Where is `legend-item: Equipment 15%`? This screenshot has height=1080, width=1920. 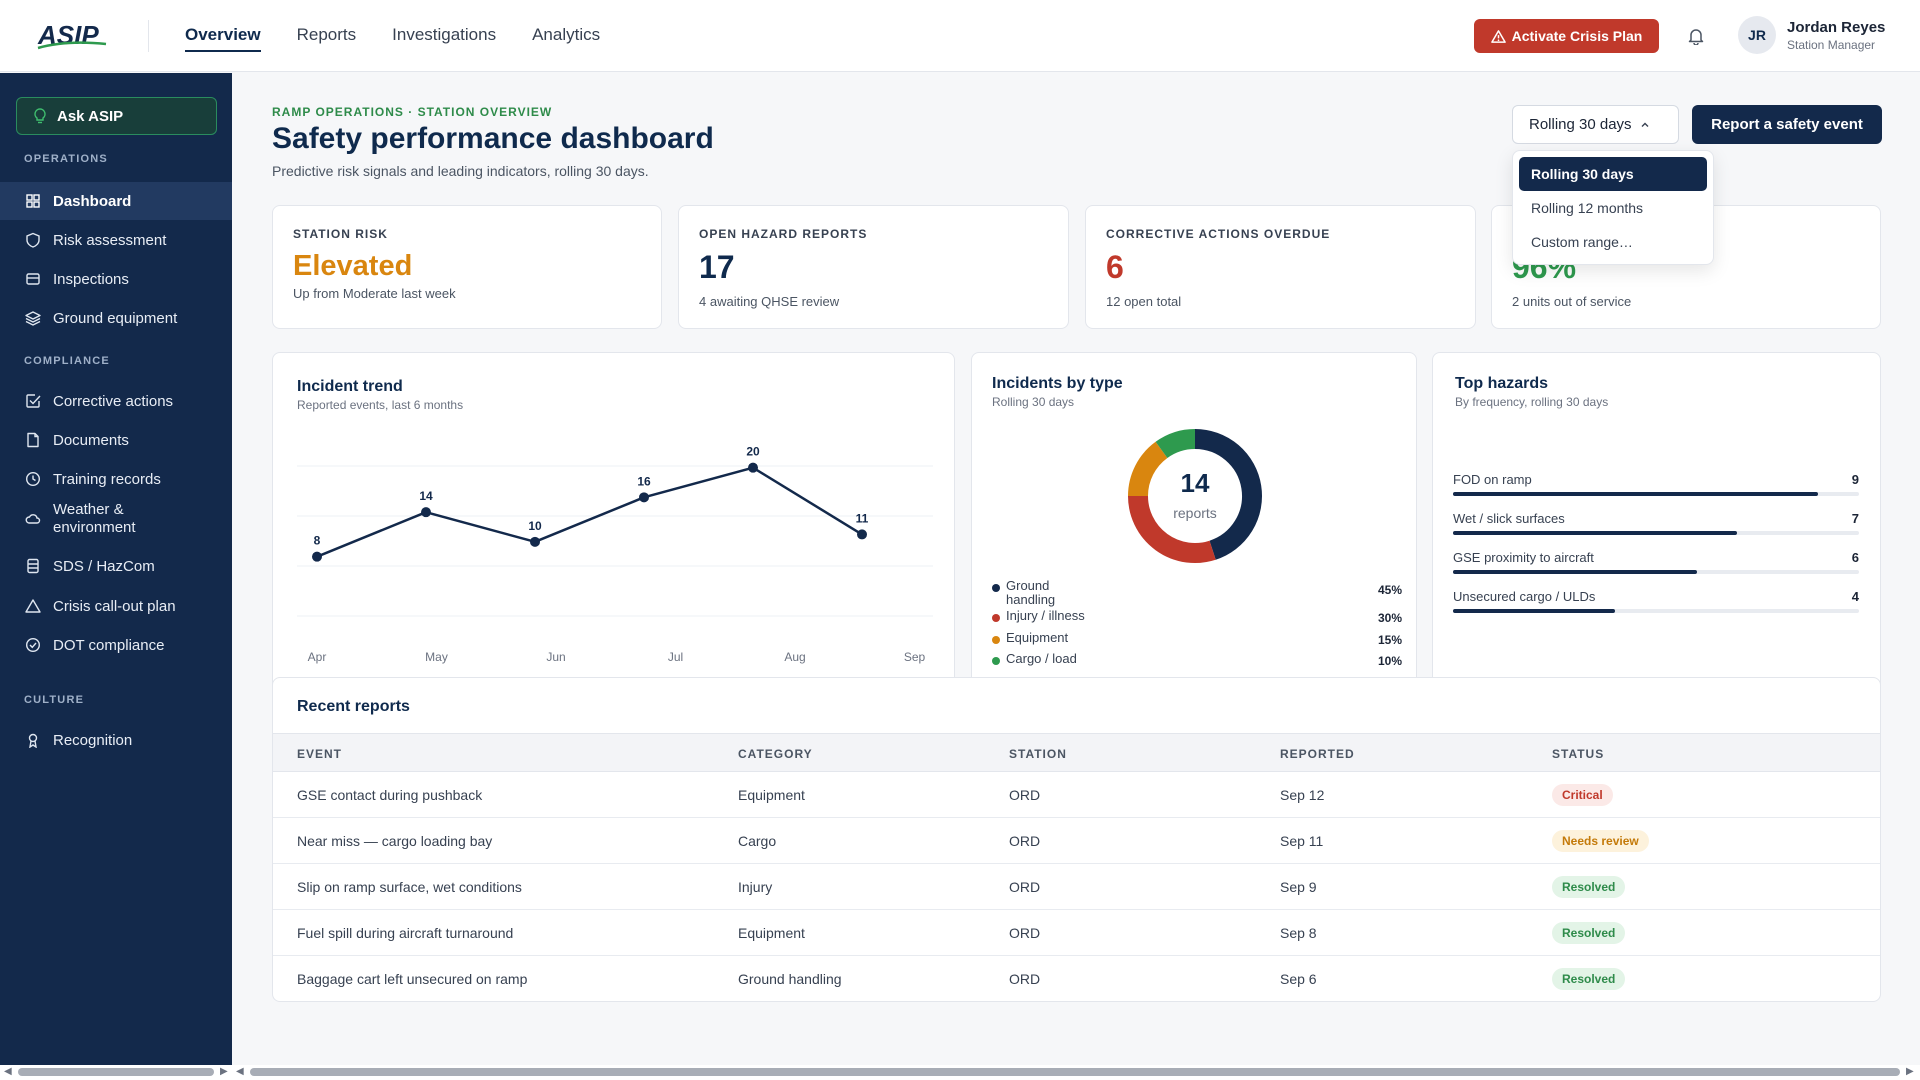
legend-item: Equipment 15% is located at coordinates (1197, 639).